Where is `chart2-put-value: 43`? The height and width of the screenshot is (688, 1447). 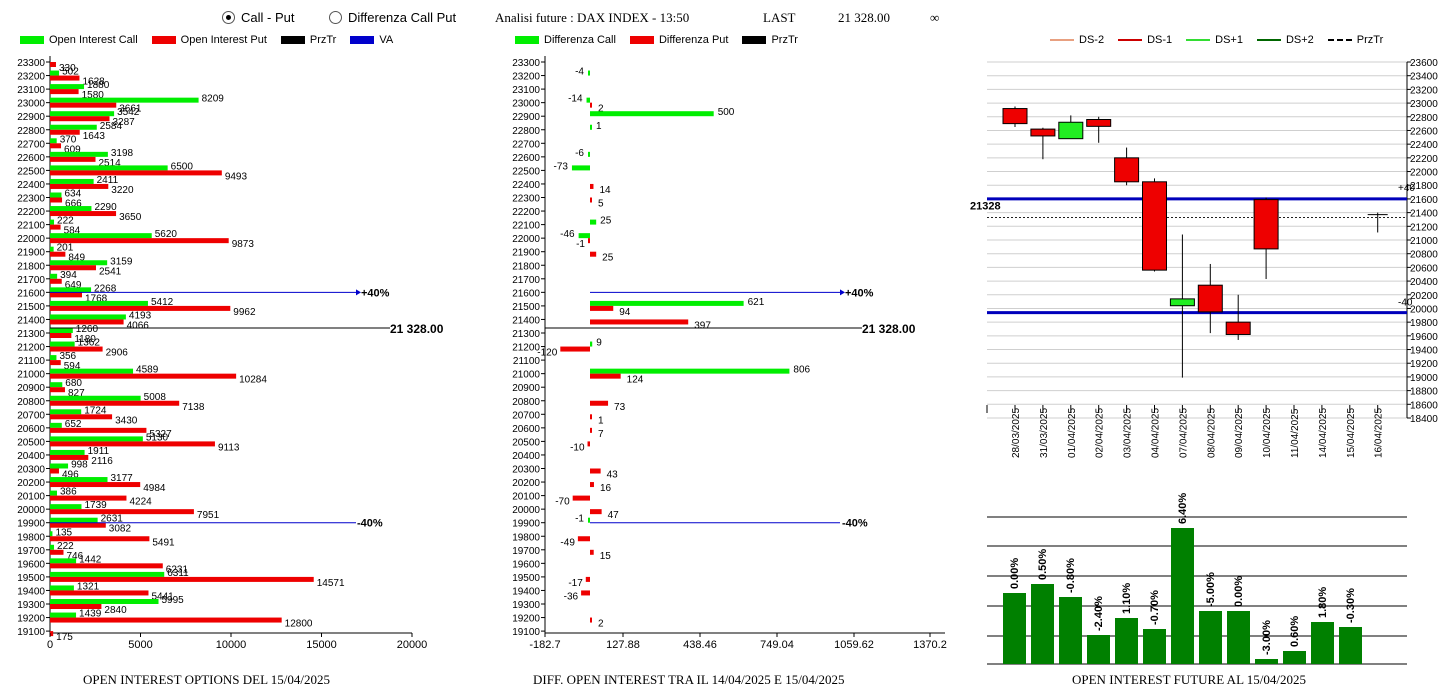
chart2-put-value: 43 is located at coordinates (613, 475).